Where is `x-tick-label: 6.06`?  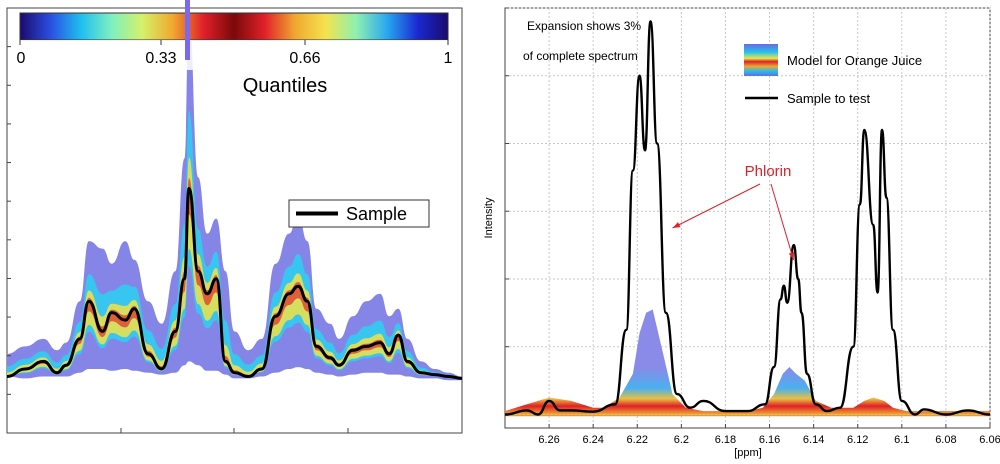
x-tick-label: 6.06 is located at coordinates (989, 440).